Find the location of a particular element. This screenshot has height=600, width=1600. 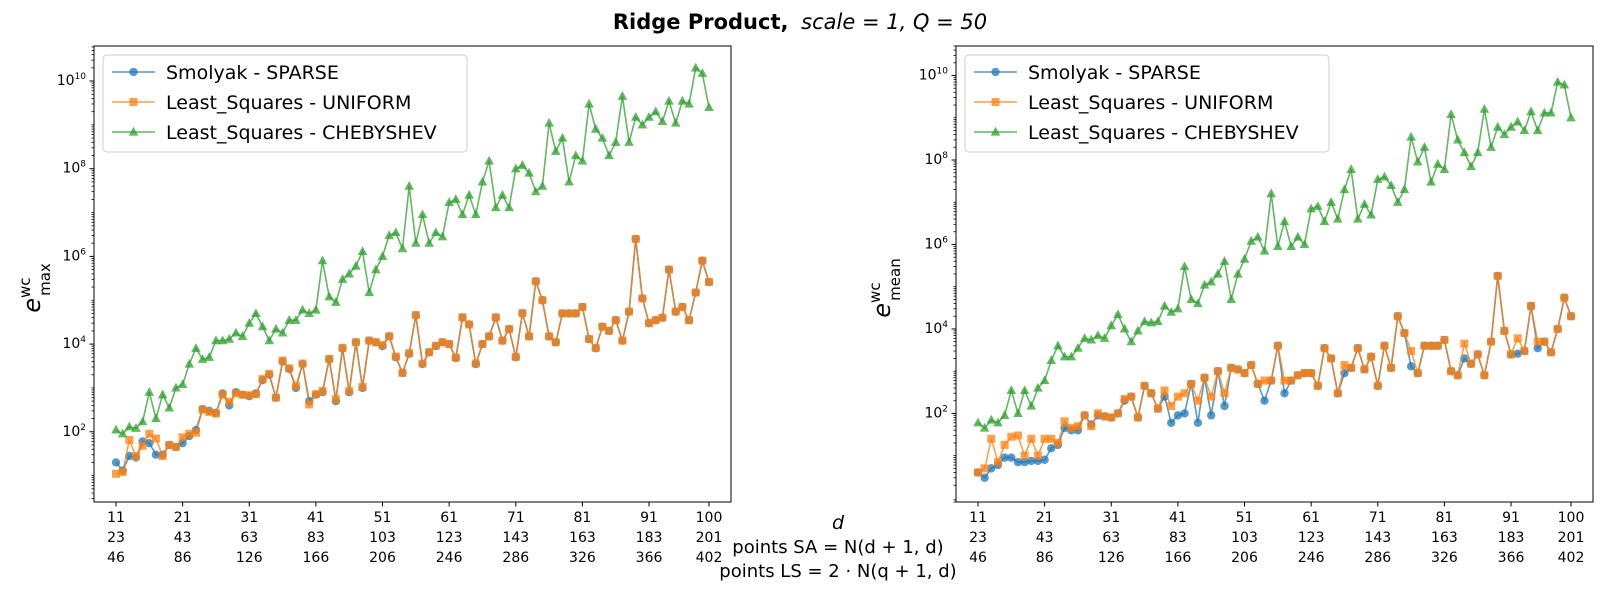

y-tick-label: 1010 is located at coordinates (934, 75).